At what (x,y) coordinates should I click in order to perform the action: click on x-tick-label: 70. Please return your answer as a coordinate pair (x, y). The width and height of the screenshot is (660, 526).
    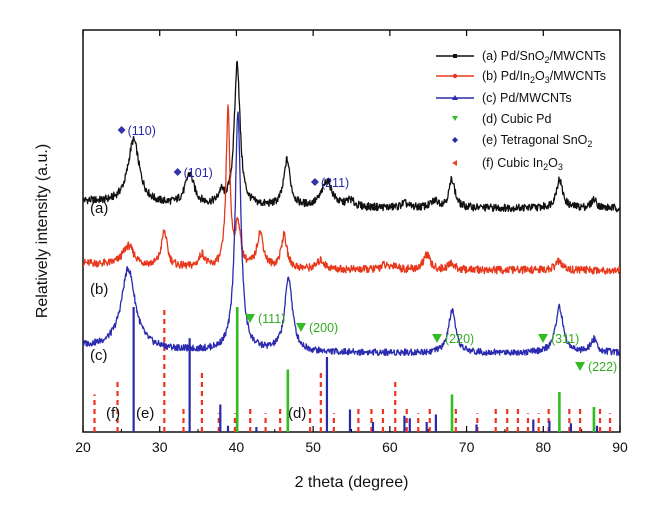
    Looking at the image, I should click on (467, 447).